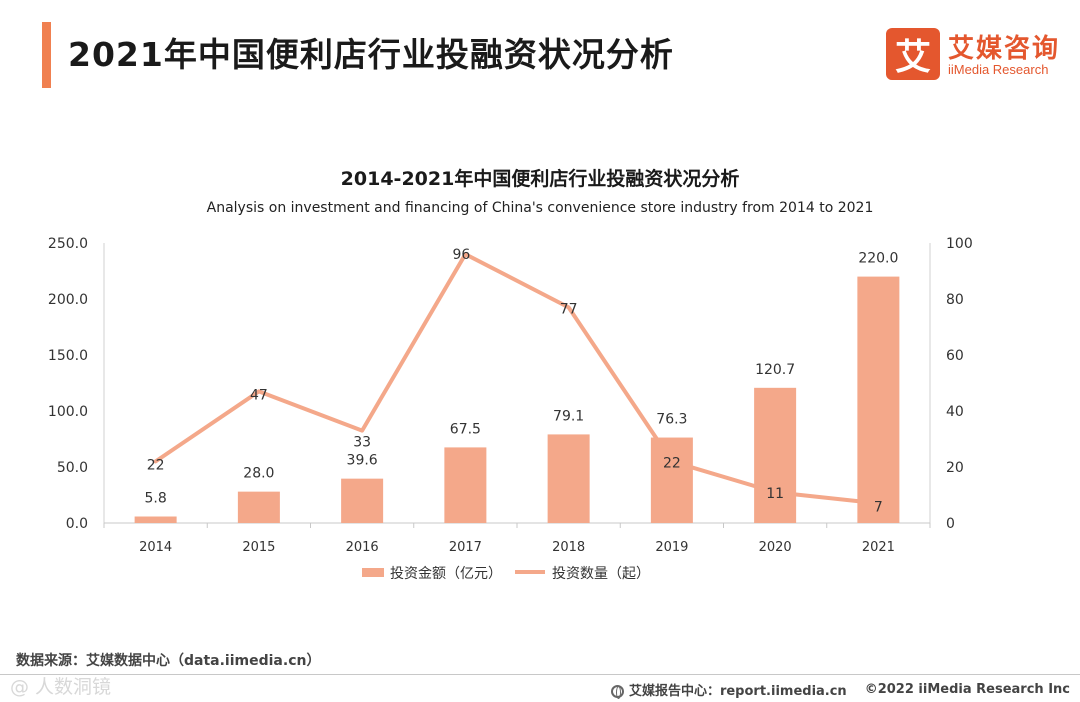  Describe the element at coordinates (568, 416) in the screenshot. I see `bar-data-label: 79.1` at that location.